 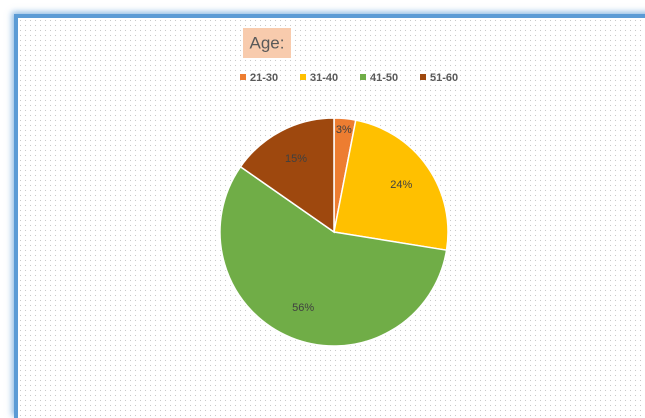 What do you see at coordinates (384, 78) in the screenshot?
I see `legend-label: 41-50` at bounding box center [384, 78].